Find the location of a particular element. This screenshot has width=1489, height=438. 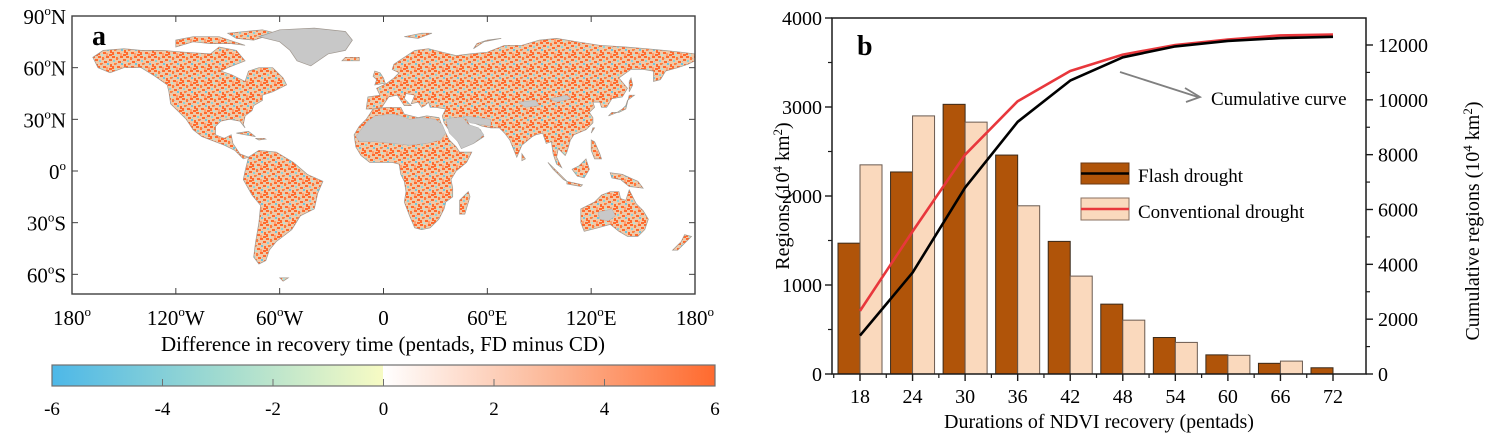

y-right-tick-label: 2000 is located at coordinates (1398, 320).